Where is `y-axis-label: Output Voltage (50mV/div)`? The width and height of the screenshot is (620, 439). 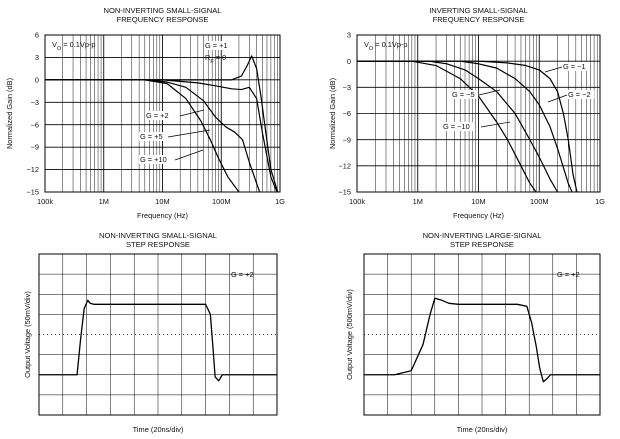 y-axis-label: Output Voltage (50mV/div) is located at coordinates (27, 334).